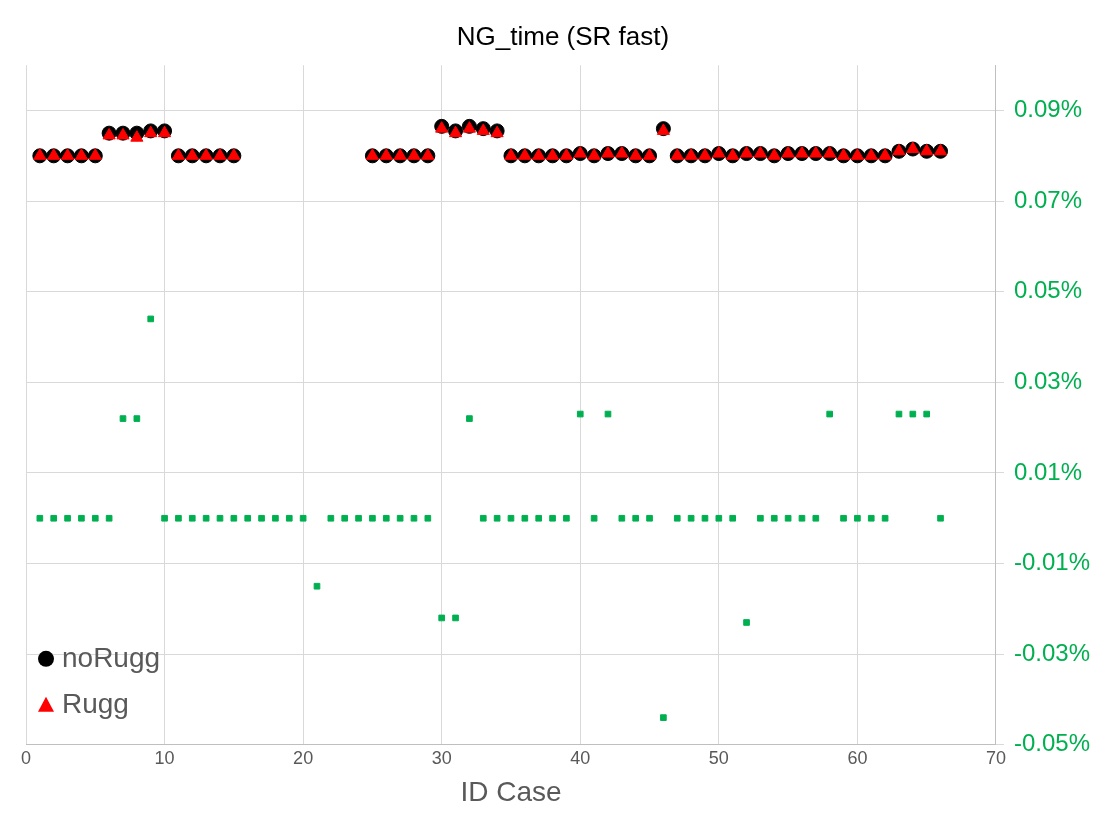 The image size is (1114, 818). What do you see at coordinates (1048, 290) in the screenshot?
I see `y2-tick-label: 0.05%` at bounding box center [1048, 290].